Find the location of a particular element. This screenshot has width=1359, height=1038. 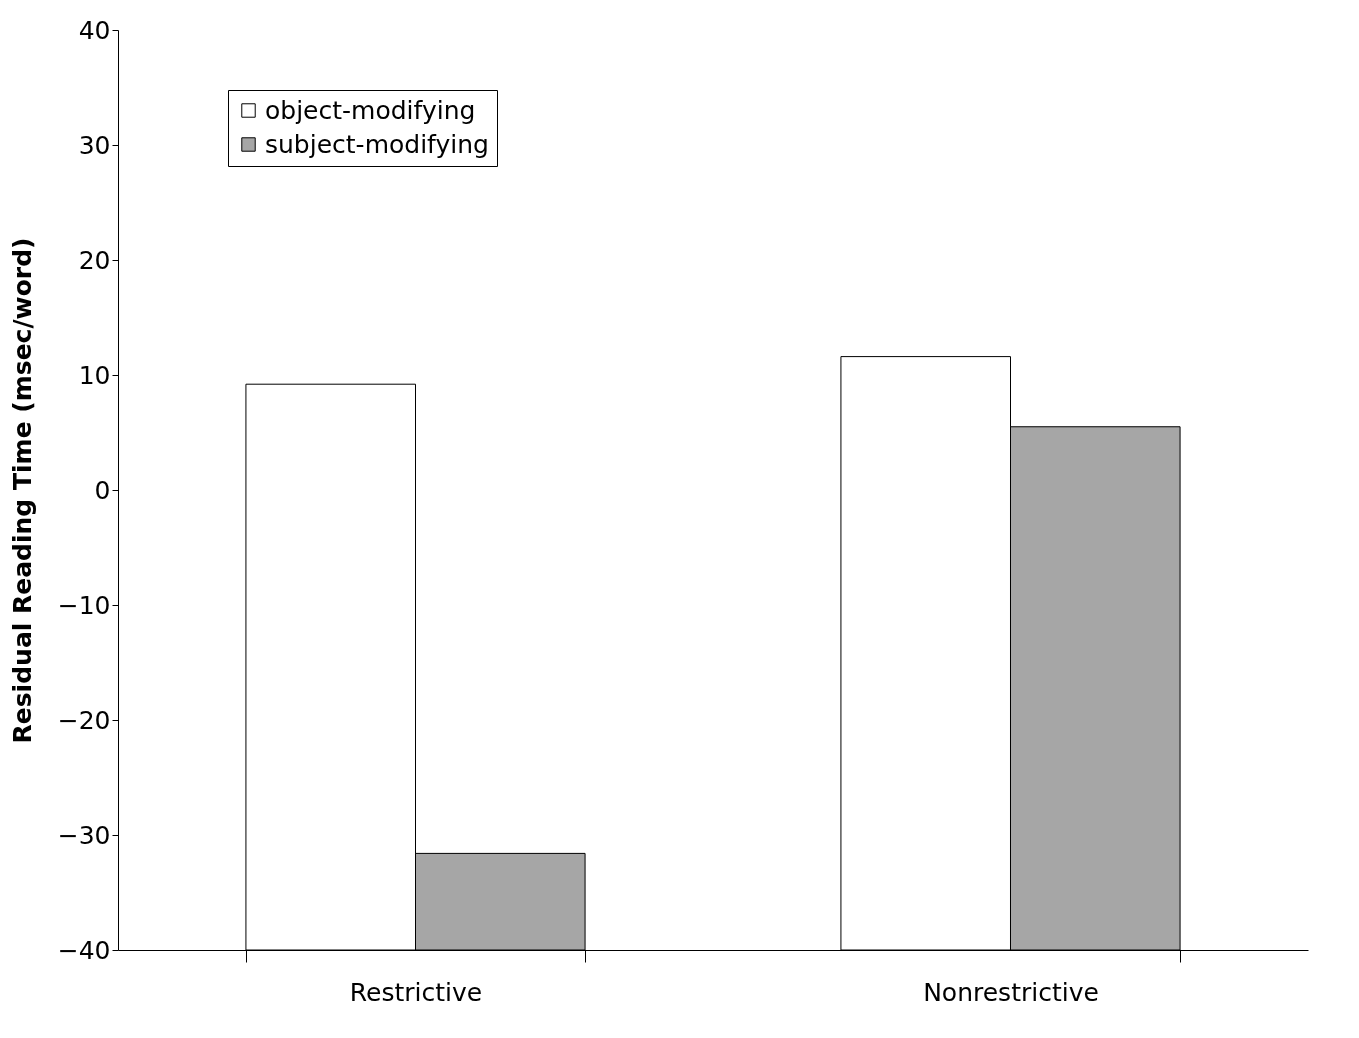

y-tick-label: 0 is located at coordinates (102, 490).